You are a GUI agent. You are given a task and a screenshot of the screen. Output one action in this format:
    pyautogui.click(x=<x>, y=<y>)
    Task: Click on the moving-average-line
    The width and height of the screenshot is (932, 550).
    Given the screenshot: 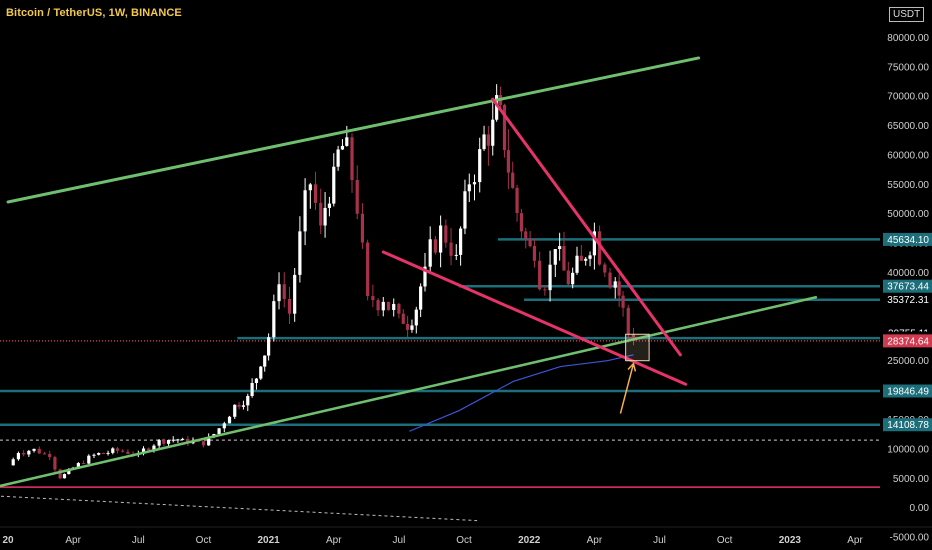 What is the action you would take?
    pyautogui.click(x=521, y=393)
    